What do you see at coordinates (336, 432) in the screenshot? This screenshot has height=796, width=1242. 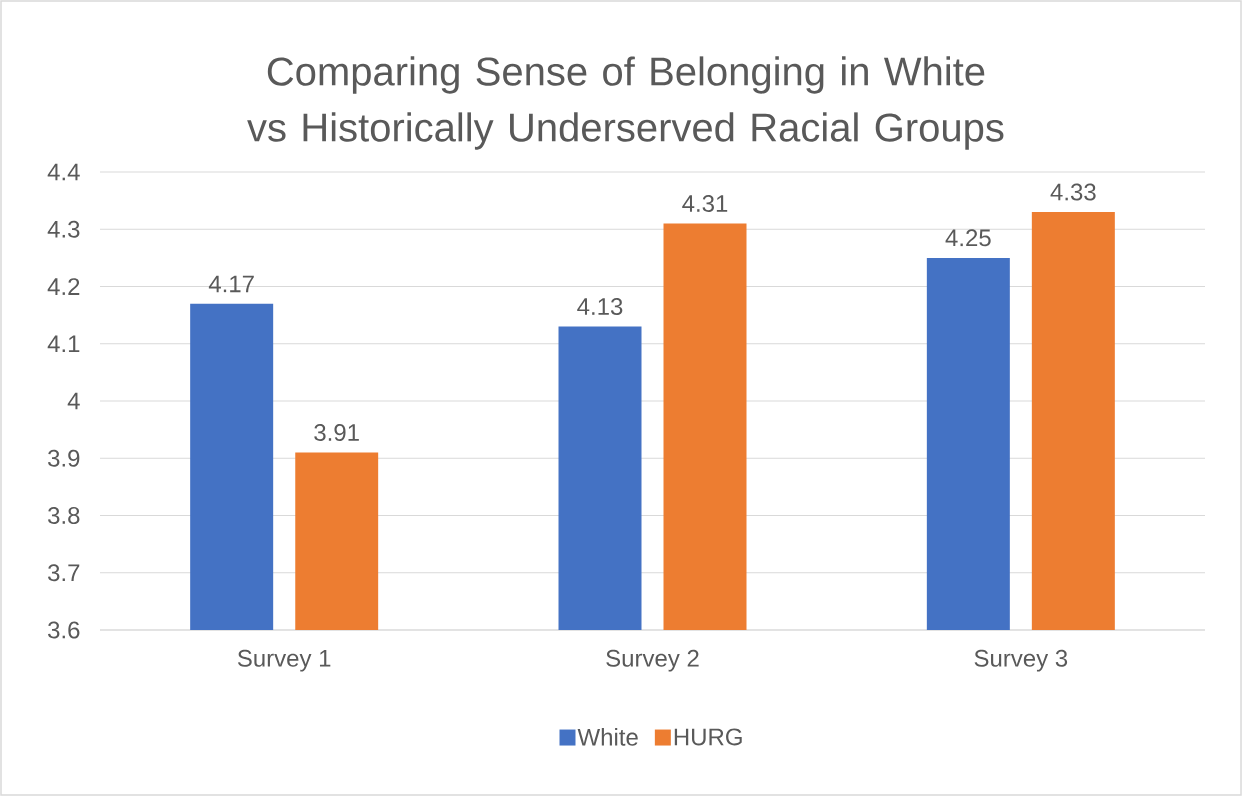 I see `data-label: 3.91` at bounding box center [336, 432].